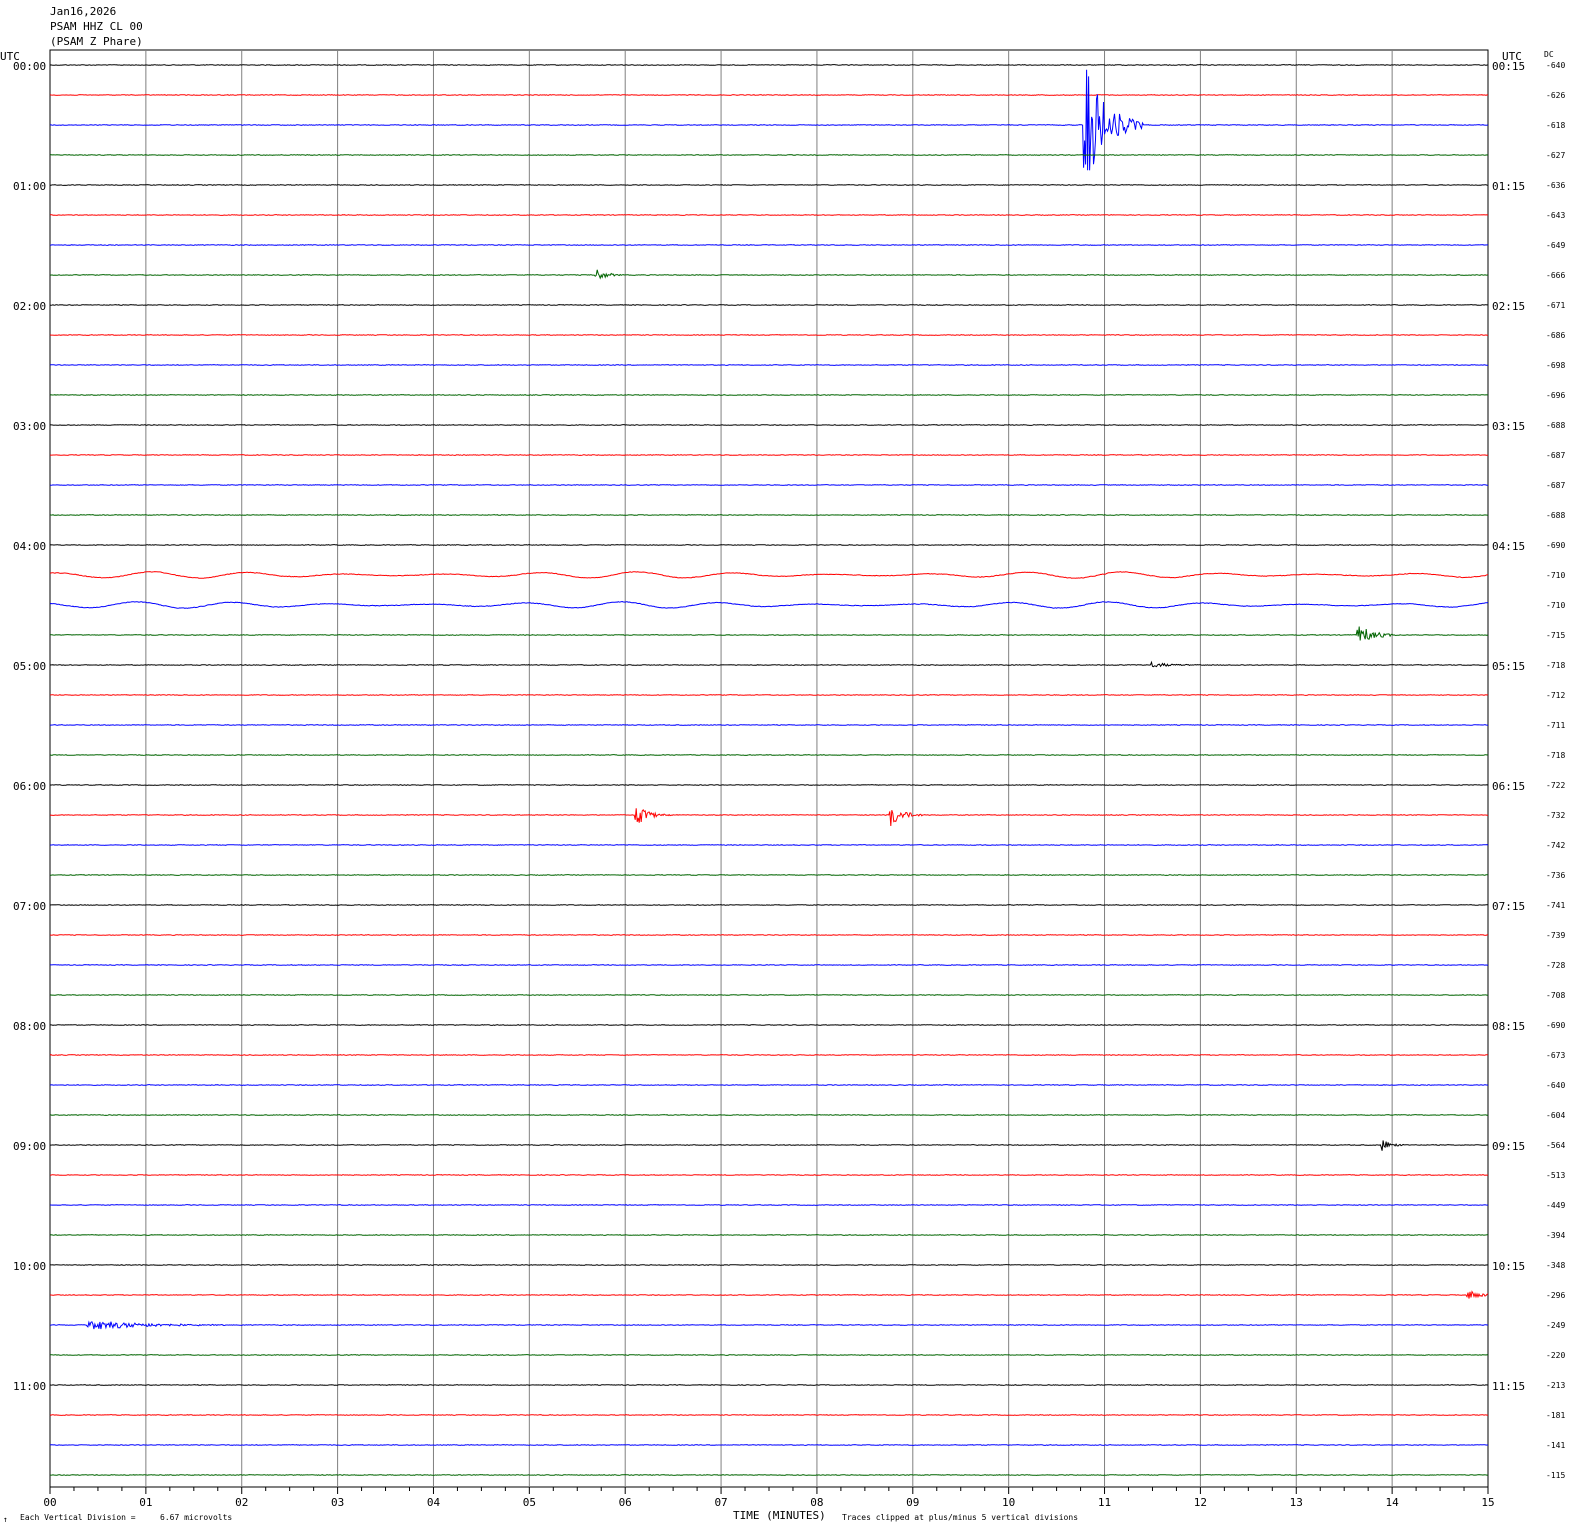 The height and width of the screenshot is (1534, 1570). What do you see at coordinates (1555, 875) in the screenshot?
I see `dc-offset-label: -736` at bounding box center [1555, 875].